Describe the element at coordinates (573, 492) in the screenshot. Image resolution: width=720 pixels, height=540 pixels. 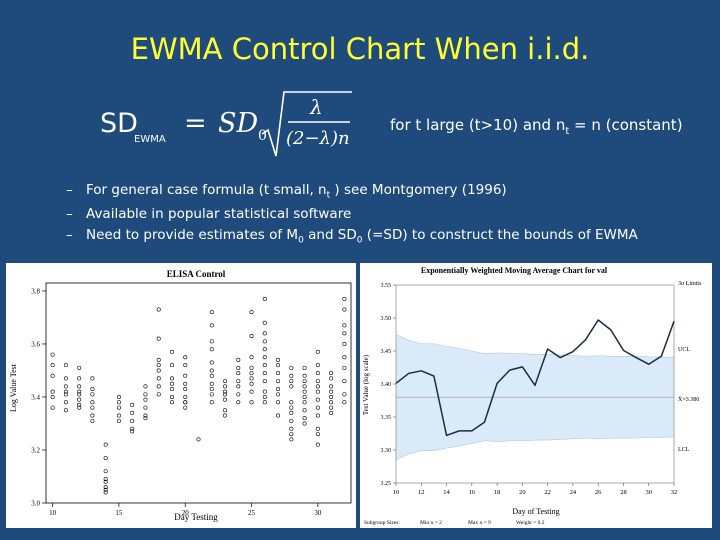
I see `chart2-xtick-label: 24` at that location.